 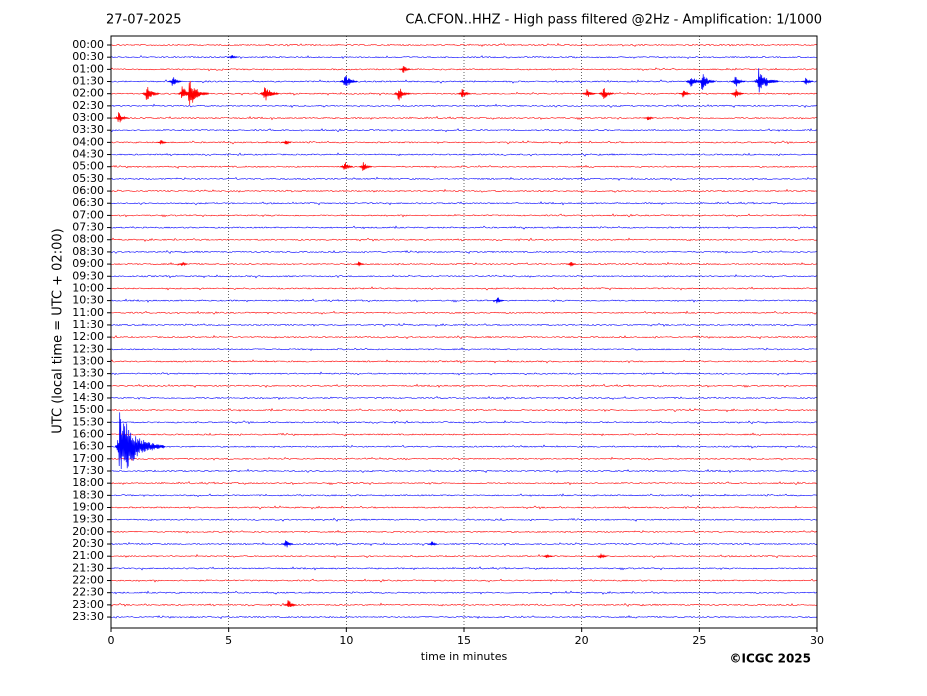 I want to click on y-tick-label: 12:00, so click(x=88, y=336).